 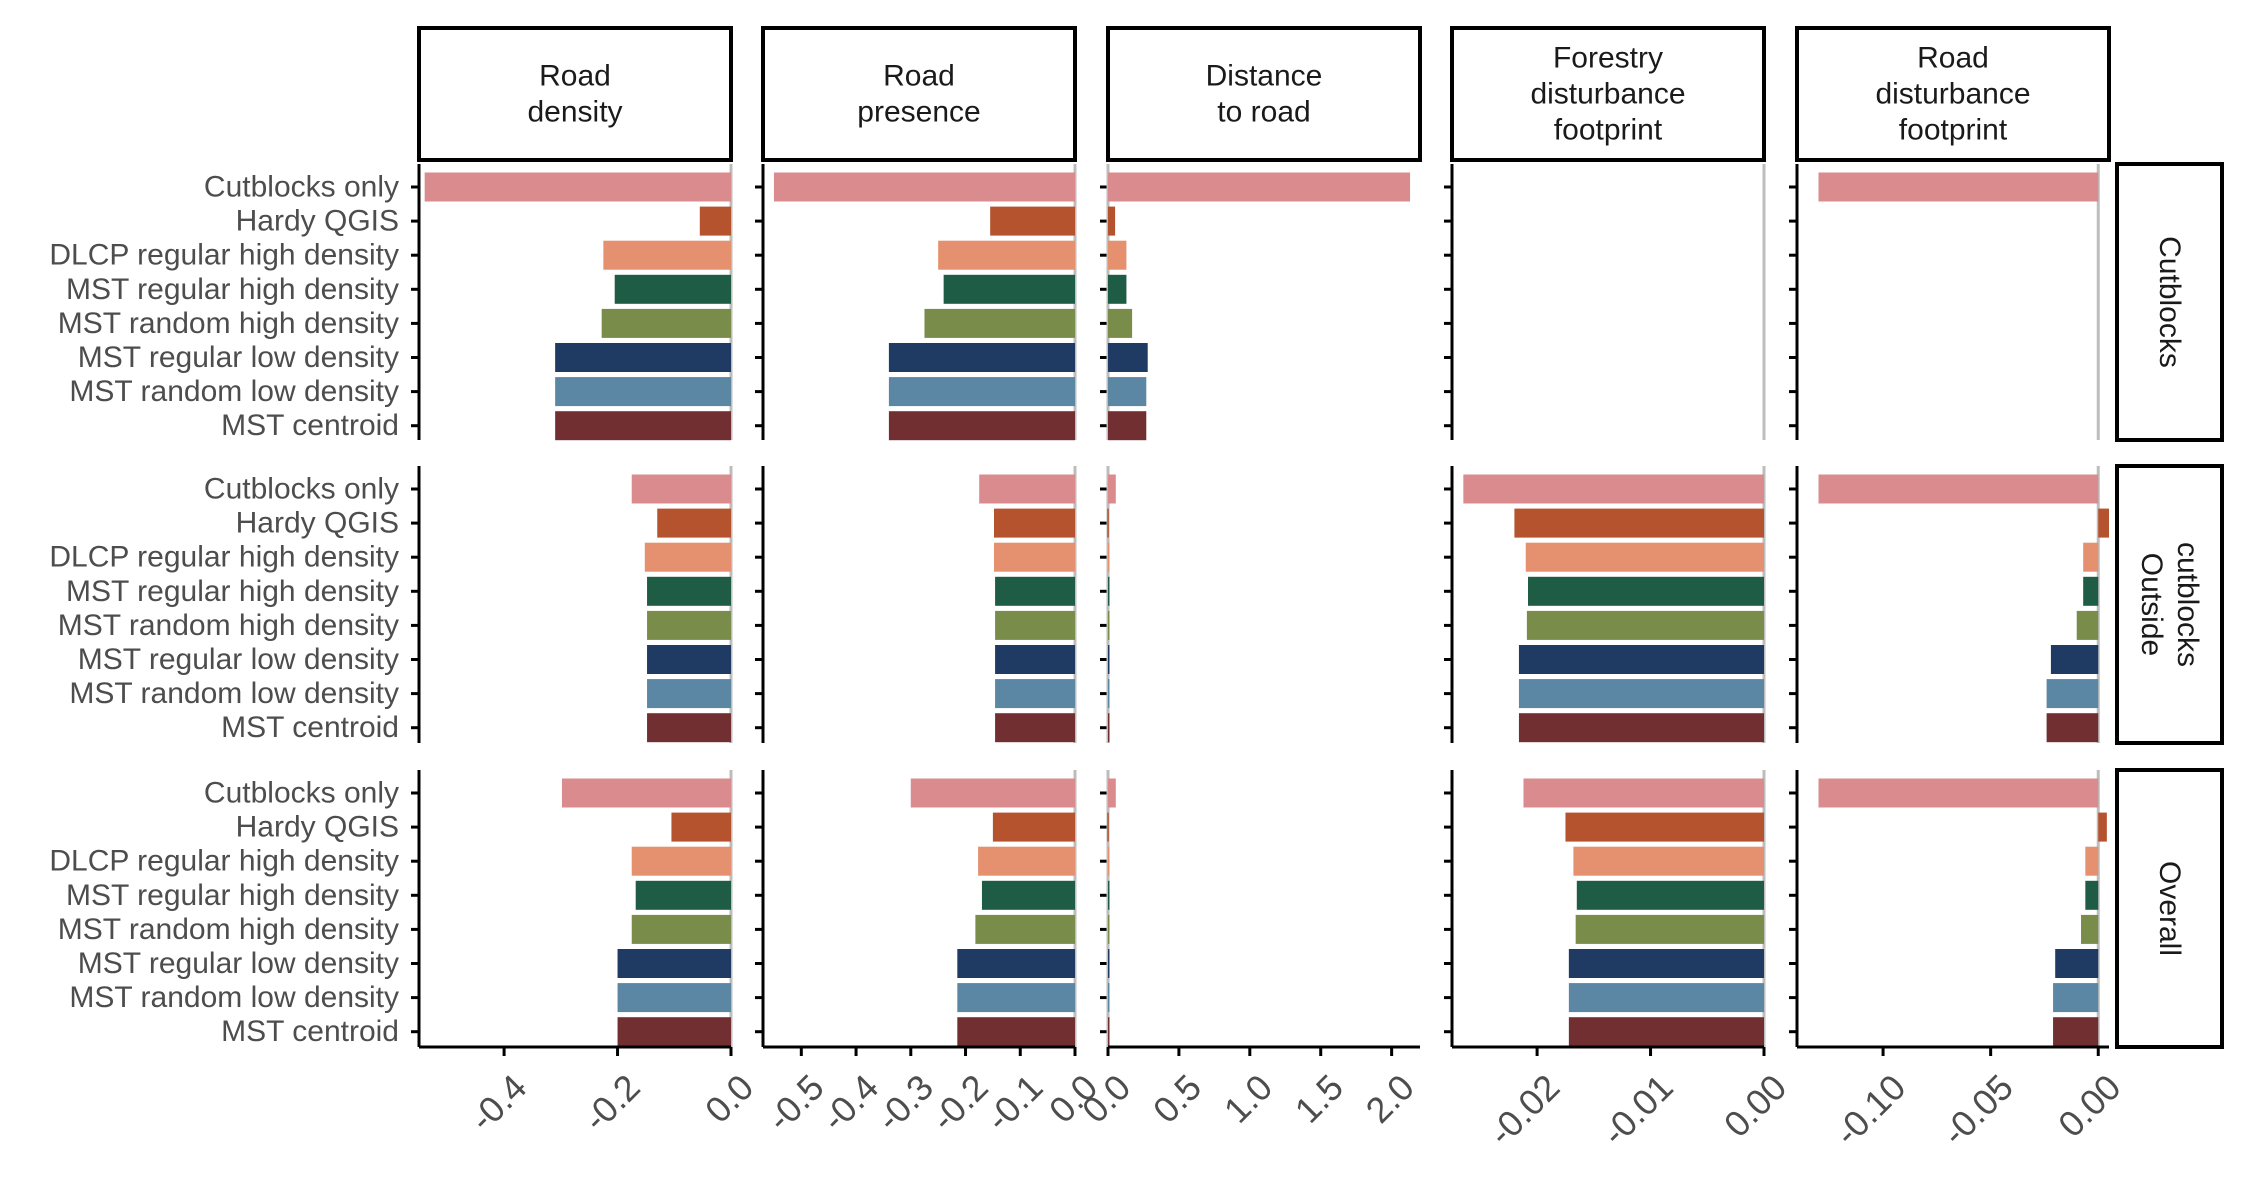 I want to click on x-tick-label: 0.0, so click(x=729, y=1098).